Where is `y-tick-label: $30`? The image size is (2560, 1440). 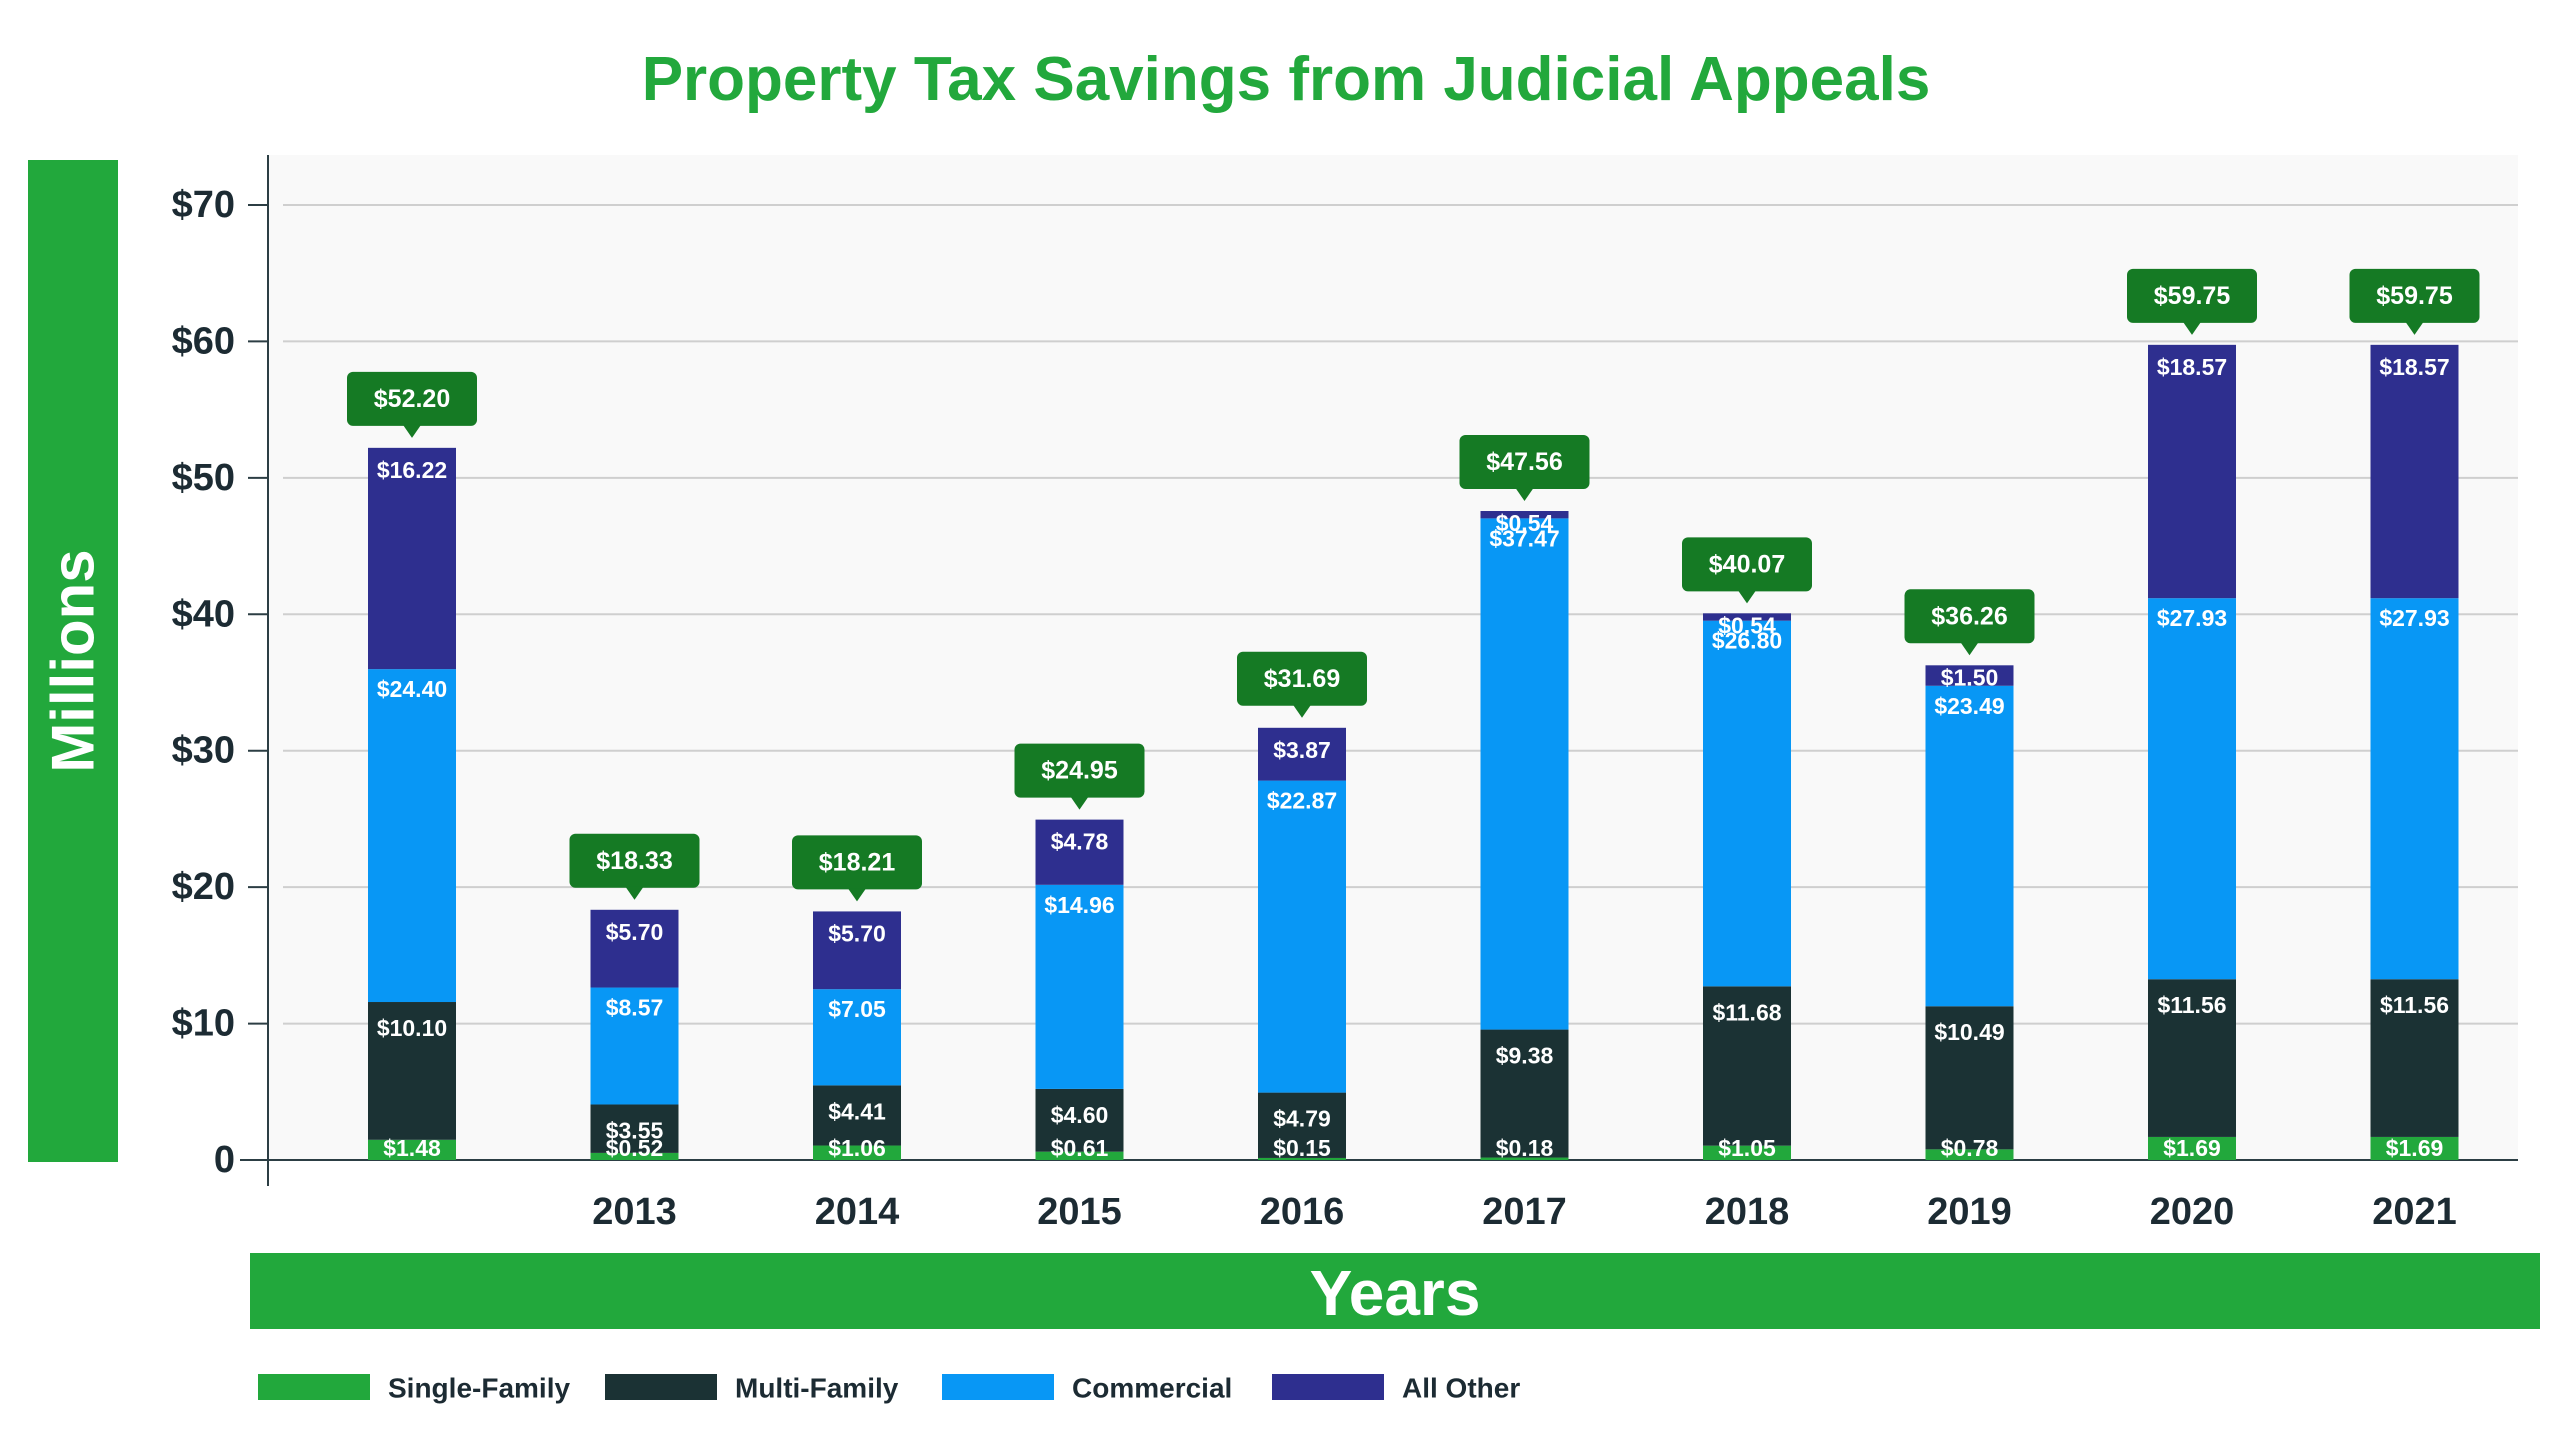
y-tick-label: $30 is located at coordinates (203, 751).